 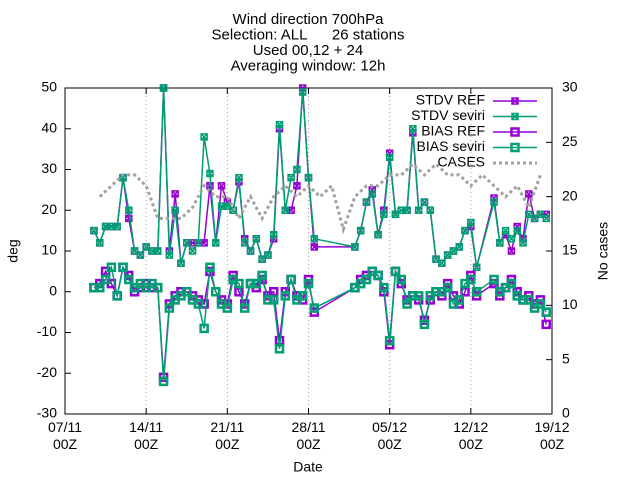 What do you see at coordinates (146, 435) in the screenshot?
I see `x-tick-label: 14/11 00Z` at bounding box center [146, 435].